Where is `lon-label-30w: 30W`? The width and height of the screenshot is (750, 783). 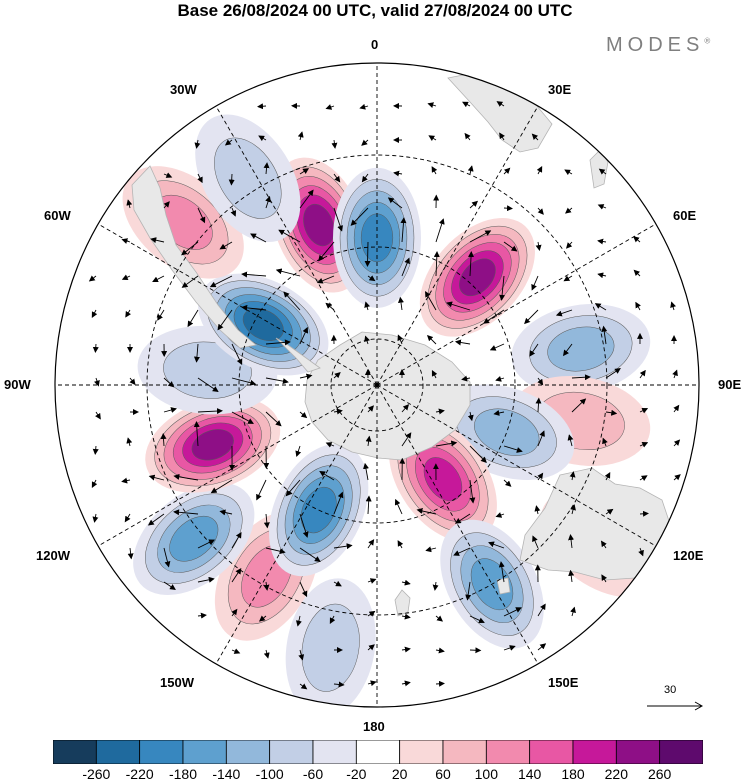
lon-label-30w: 30W is located at coordinates (183, 89).